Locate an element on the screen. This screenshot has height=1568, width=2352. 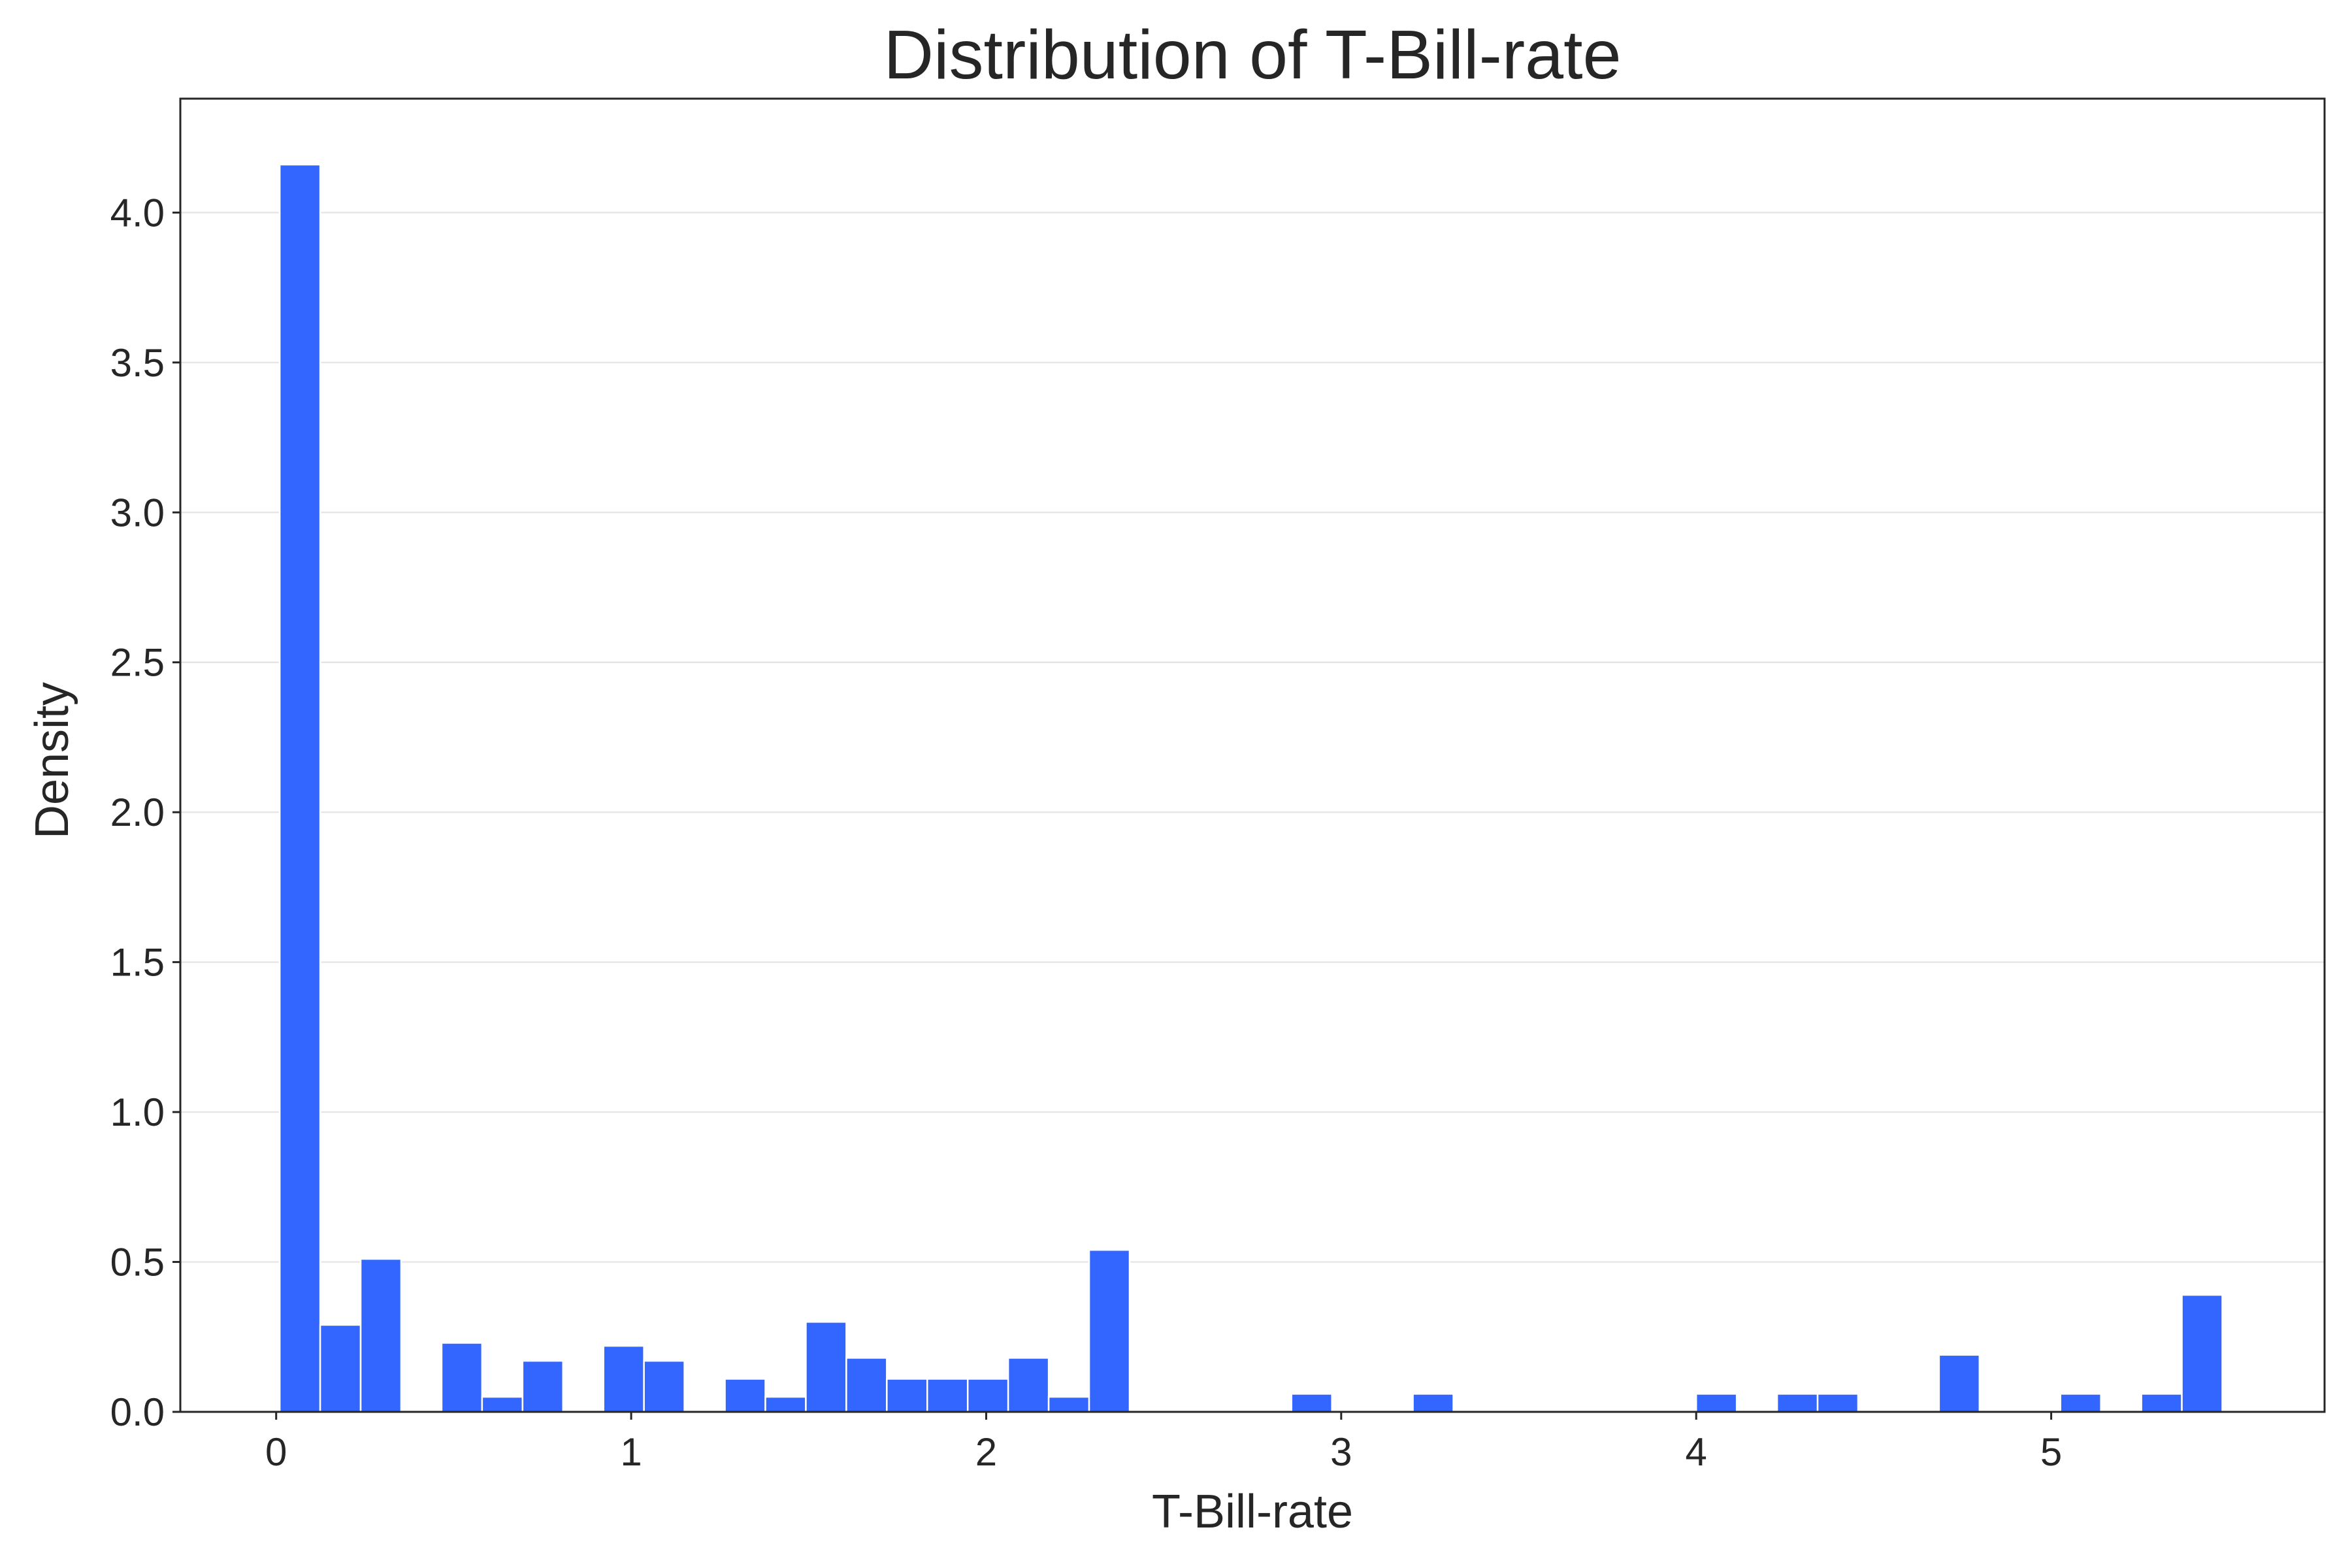
x-tick-label: 1 is located at coordinates (631, 1452).